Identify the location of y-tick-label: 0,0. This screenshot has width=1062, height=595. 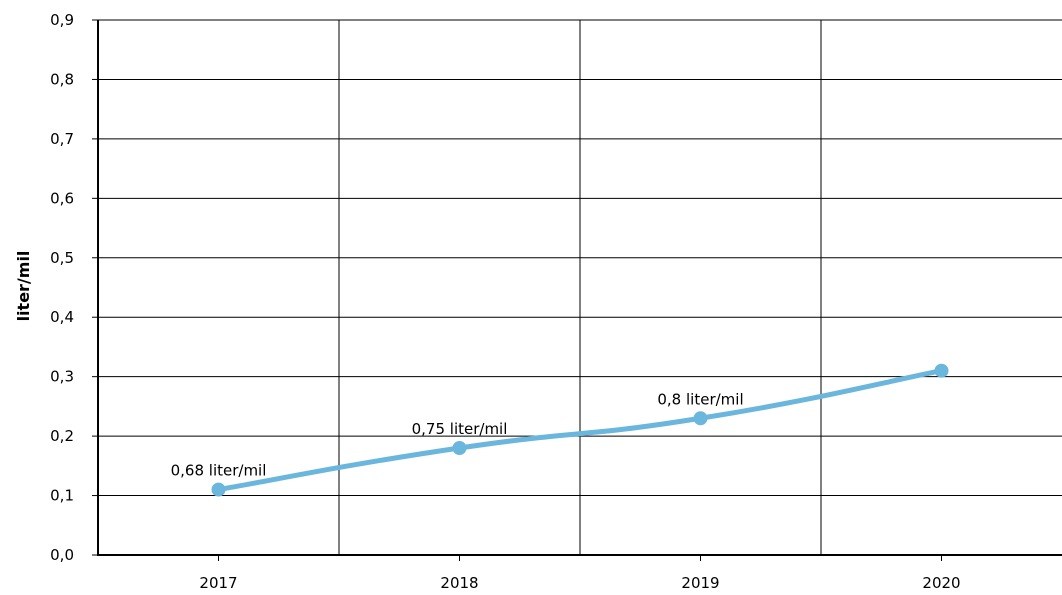
(62, 555).